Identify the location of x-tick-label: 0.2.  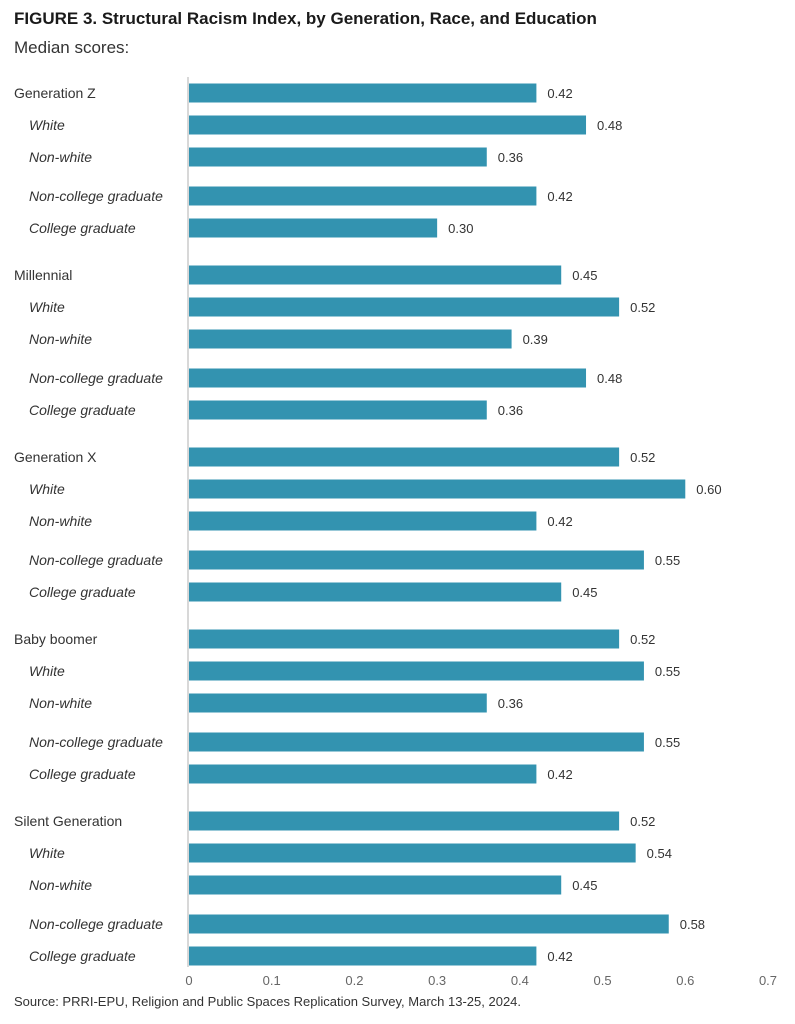
(354, 980).